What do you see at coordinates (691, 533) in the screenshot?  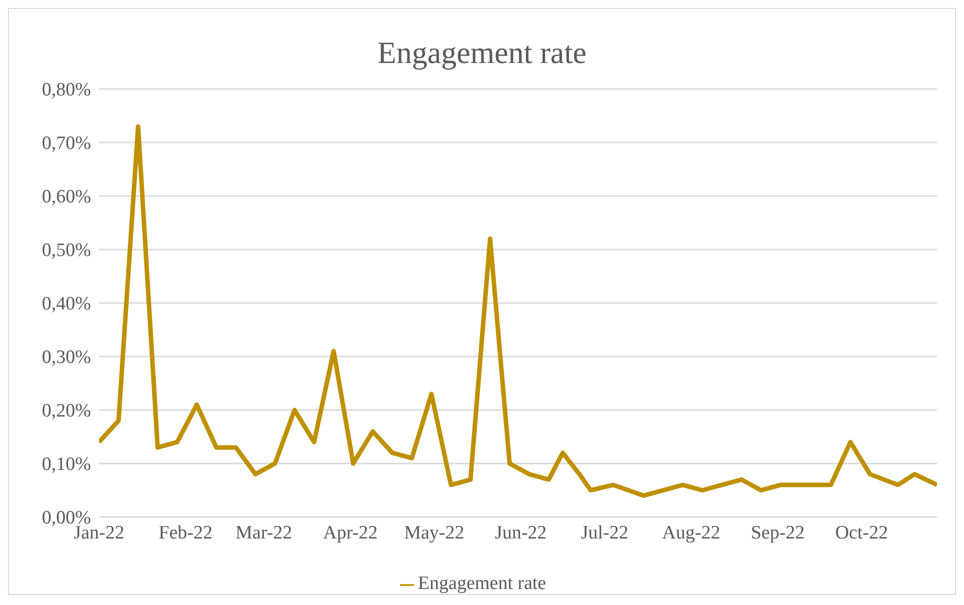 I see `x-tick-label: Aug-22` at bounding box center [691, 533].